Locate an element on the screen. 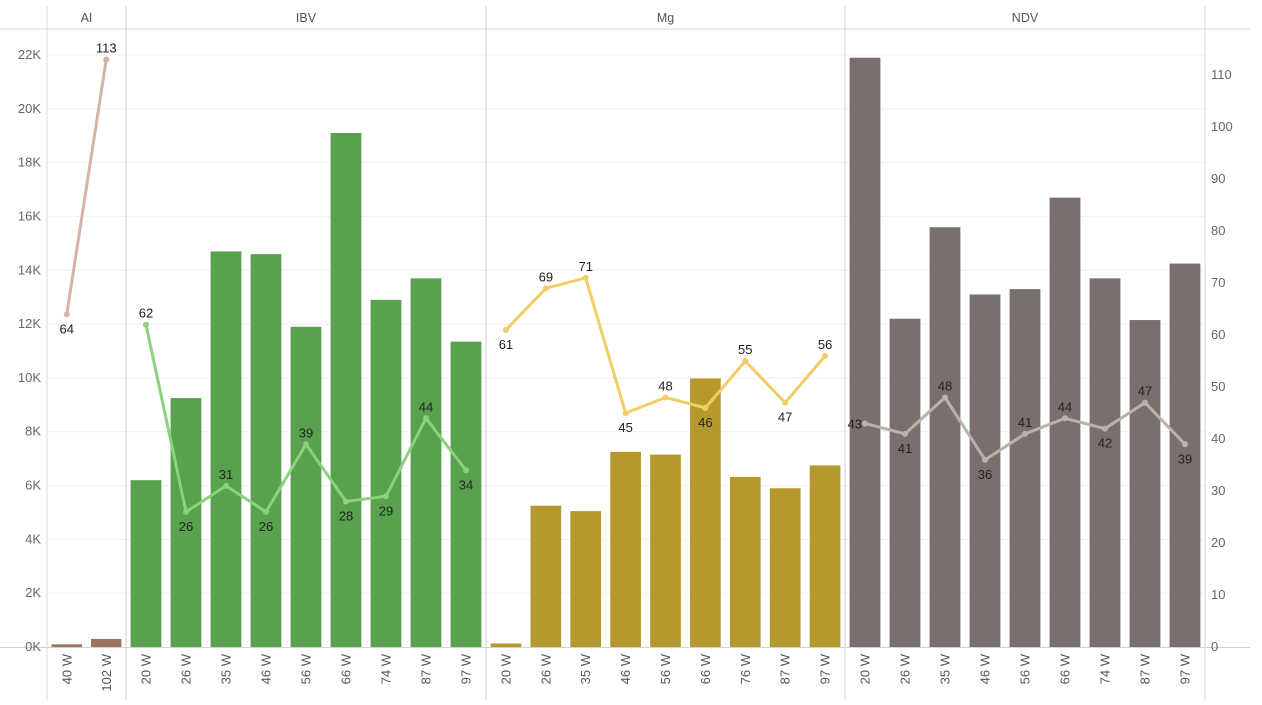  y-right-tick-label: 100 is located at coordinates (1222, 126).